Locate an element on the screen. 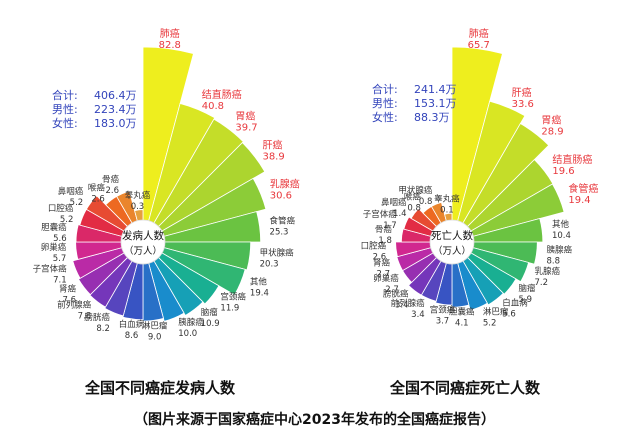  data-label: 1.8 is located at coordinates (385, 241).